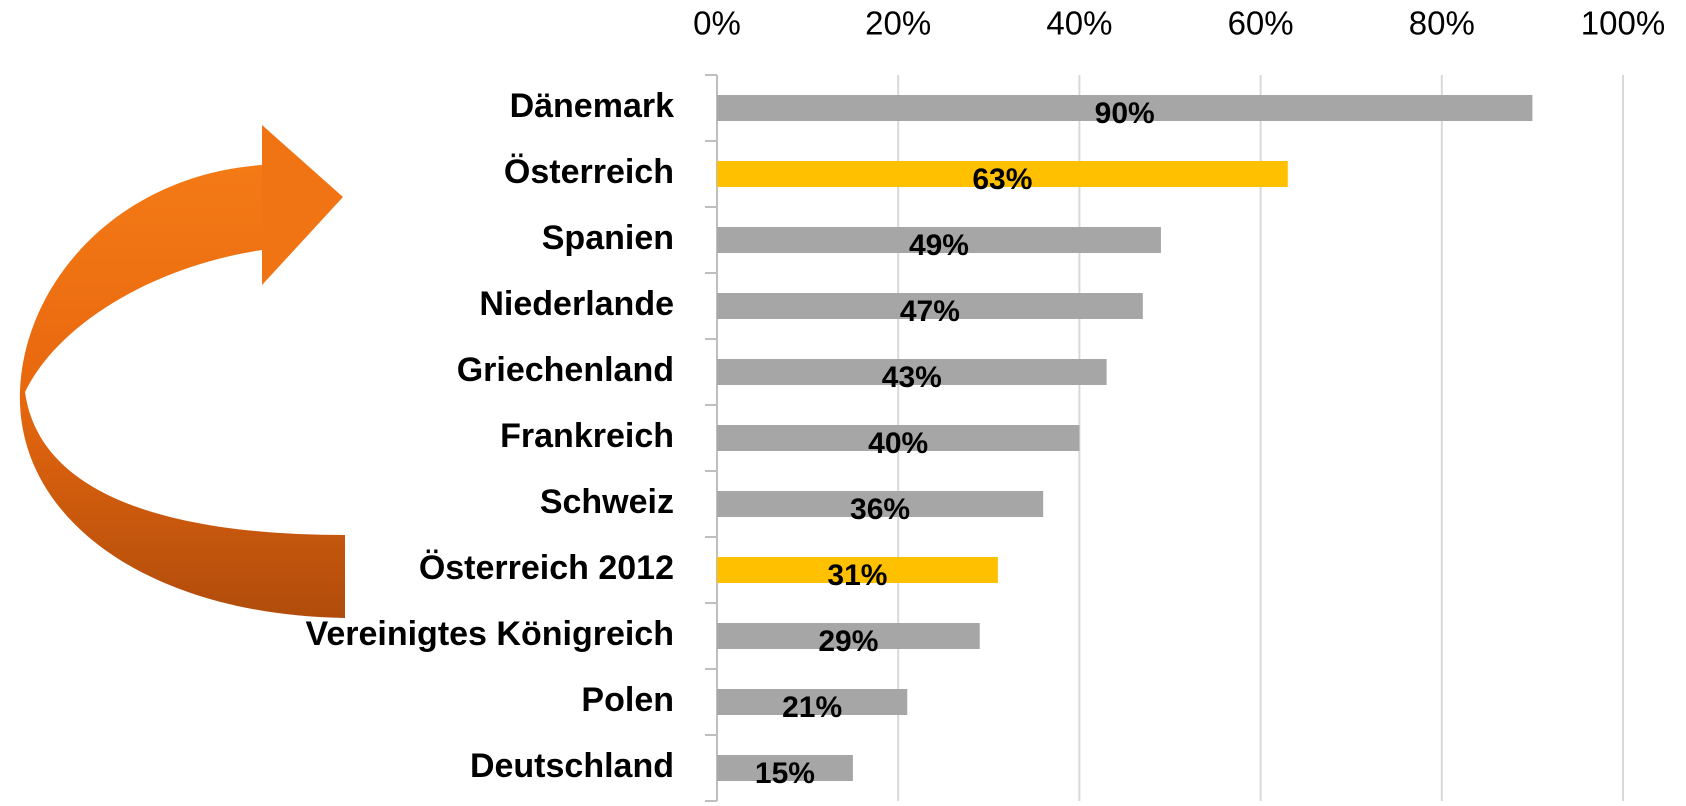  I want to click on category-label: Polen, so click(627, 700).